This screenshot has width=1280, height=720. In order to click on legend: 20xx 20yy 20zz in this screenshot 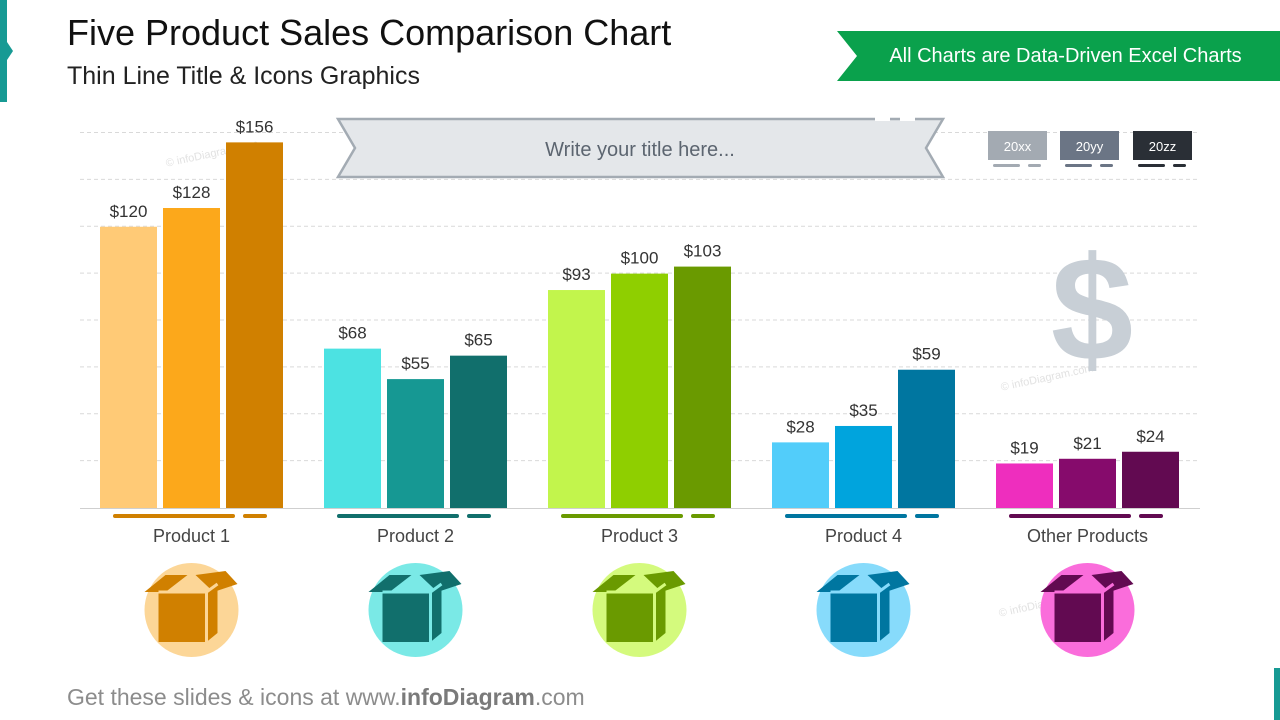, I will do `click(1090, 149)`.